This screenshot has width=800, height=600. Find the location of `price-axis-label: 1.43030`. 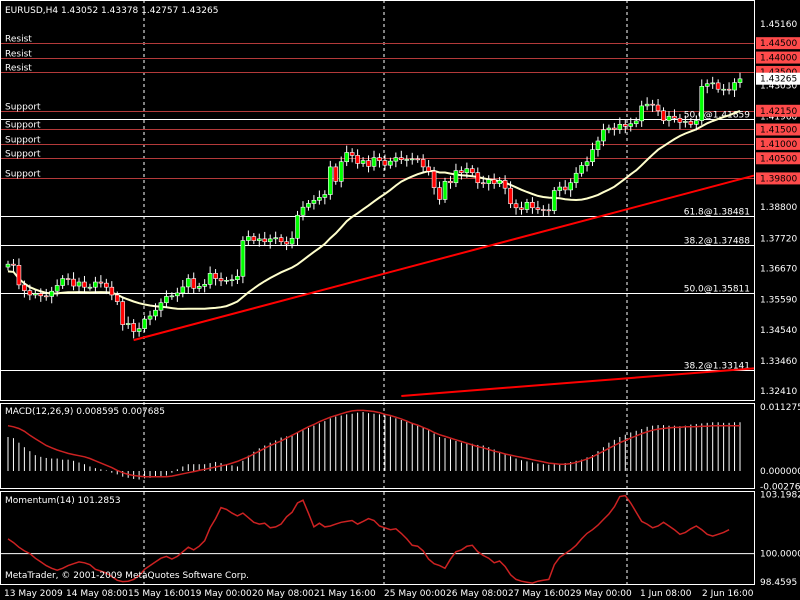

price-axis-label: 1.43030 is located at coordinates (778, 86).